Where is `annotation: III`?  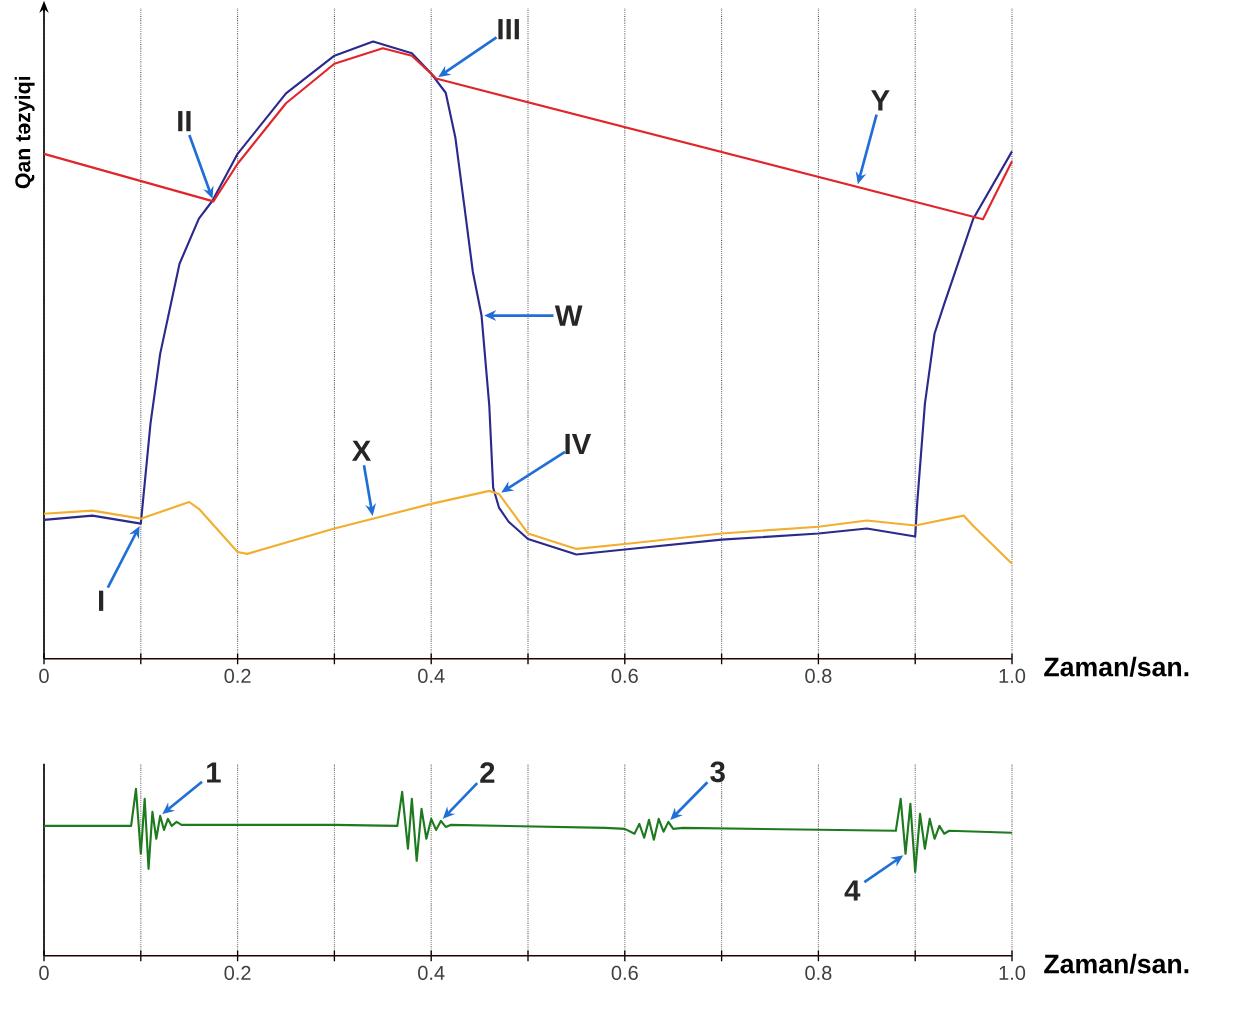
annotation: III is located at coordinates (508, 29).